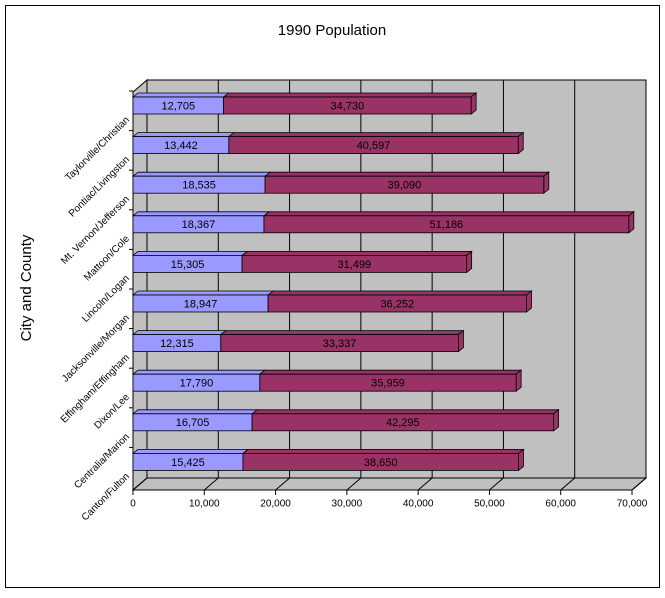  Describe the element at coordinates (347, 504) in the screenshot. I see `x-tick-label: 30,000` at that location.